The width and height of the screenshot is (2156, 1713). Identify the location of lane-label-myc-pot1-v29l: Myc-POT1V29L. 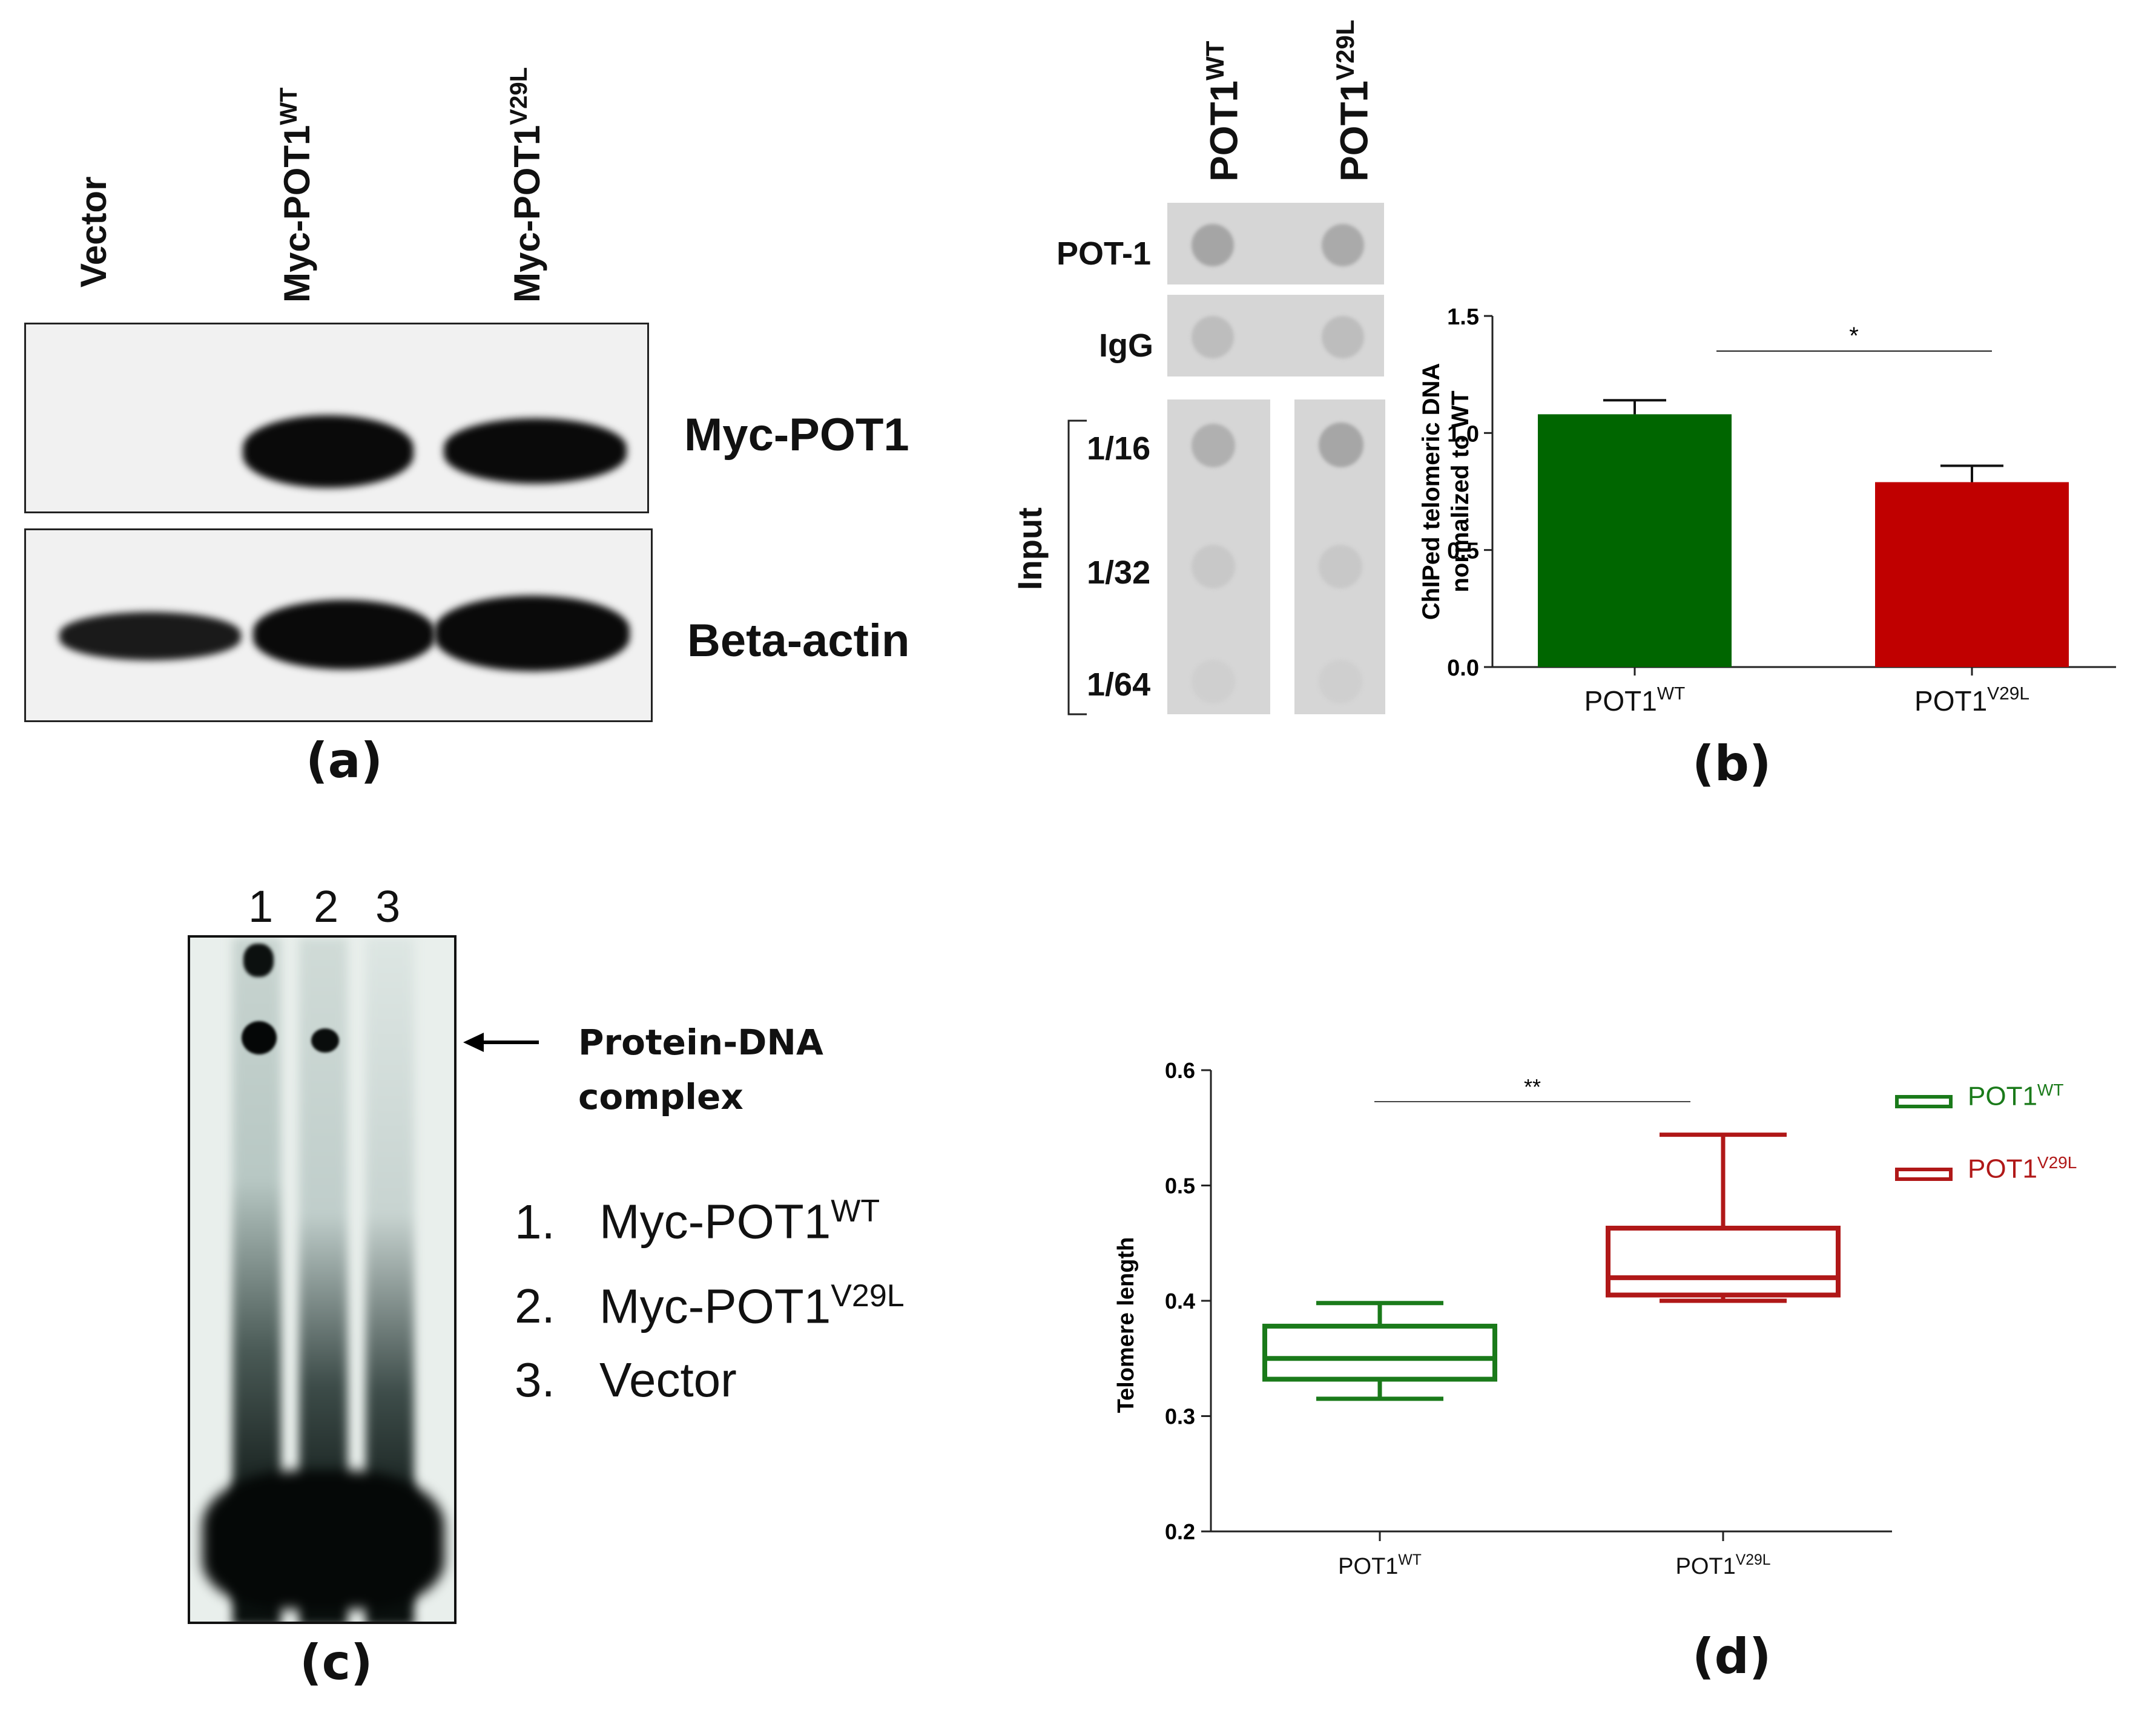
(526, 185).